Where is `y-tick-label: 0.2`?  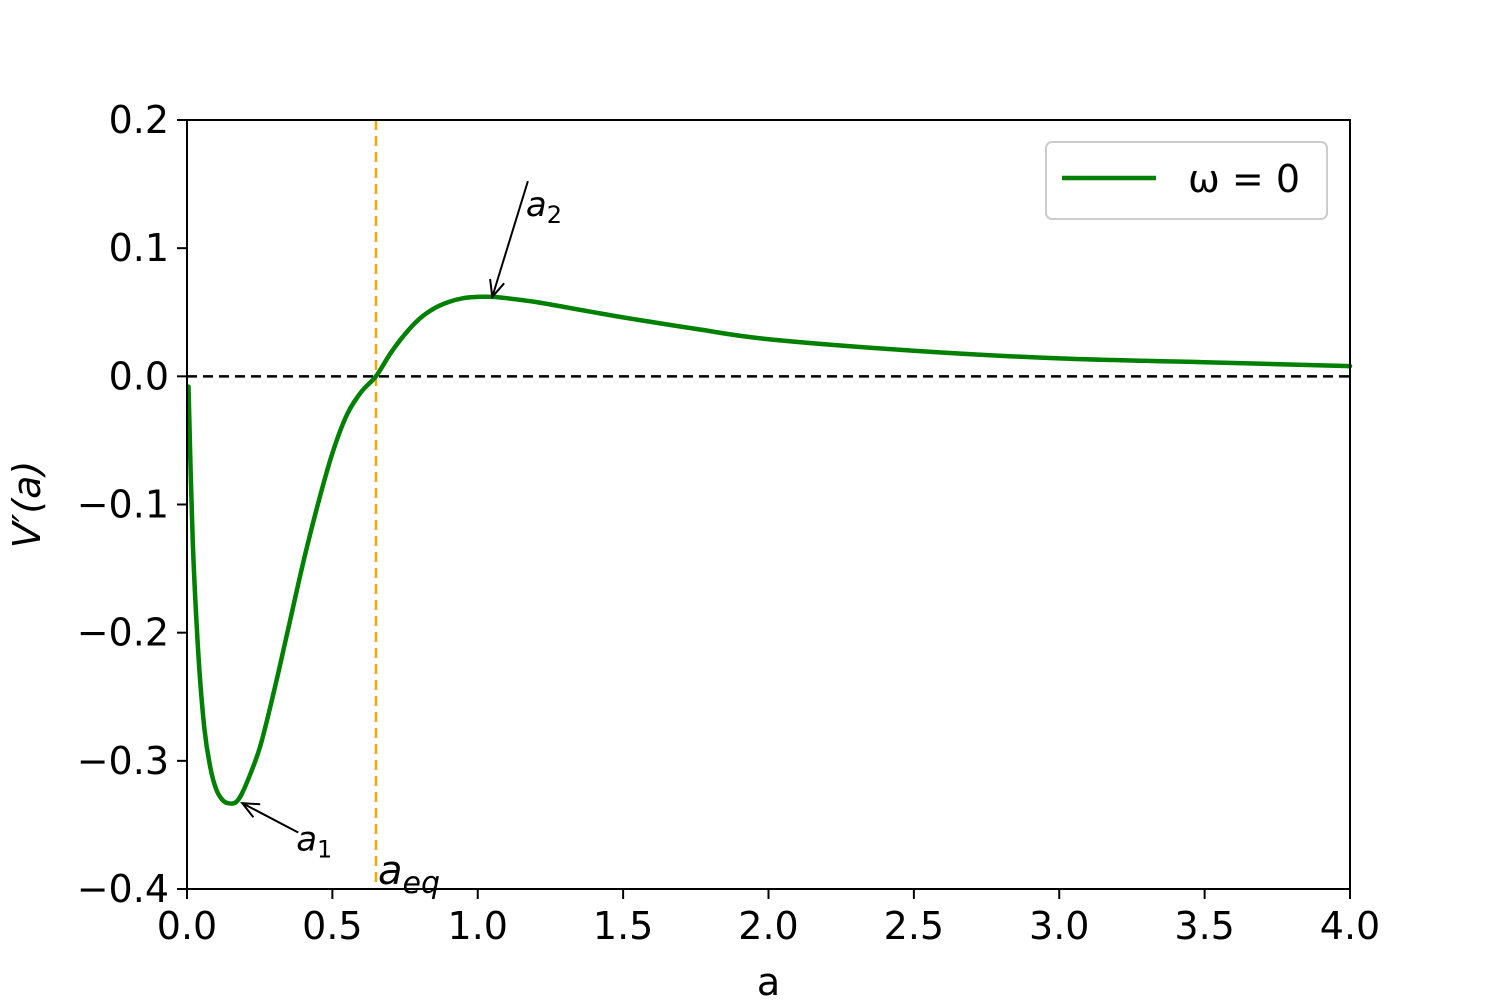
y-tick-label: 0.2 is located at coordinates (139, 120).